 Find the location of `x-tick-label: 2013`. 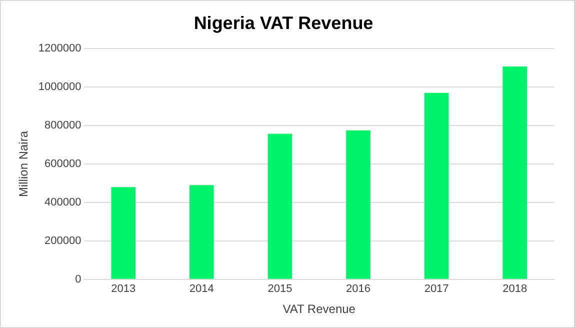

x-tick-label: 2013 is located at coordinates (123, 289).